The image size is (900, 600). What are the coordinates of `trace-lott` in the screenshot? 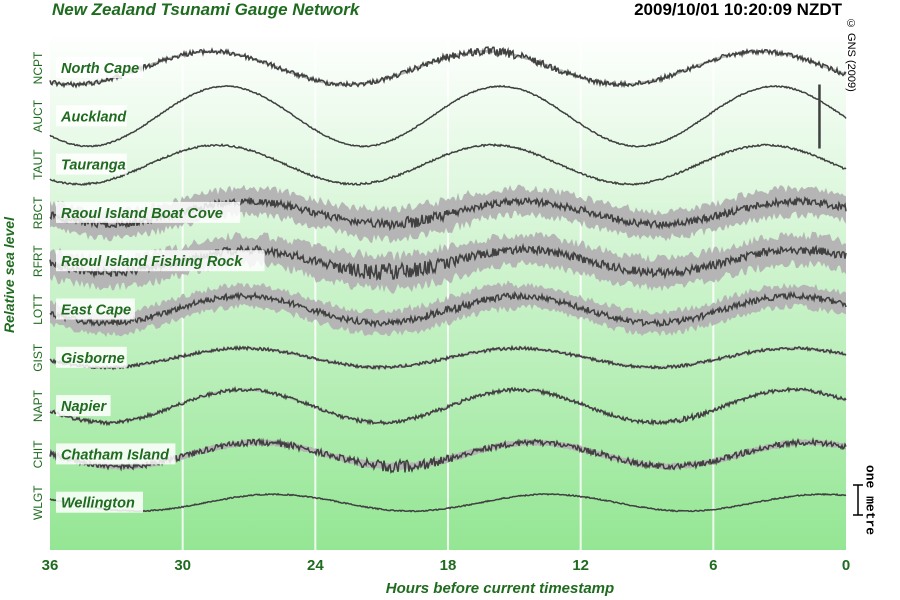 It's located at (448, 308).